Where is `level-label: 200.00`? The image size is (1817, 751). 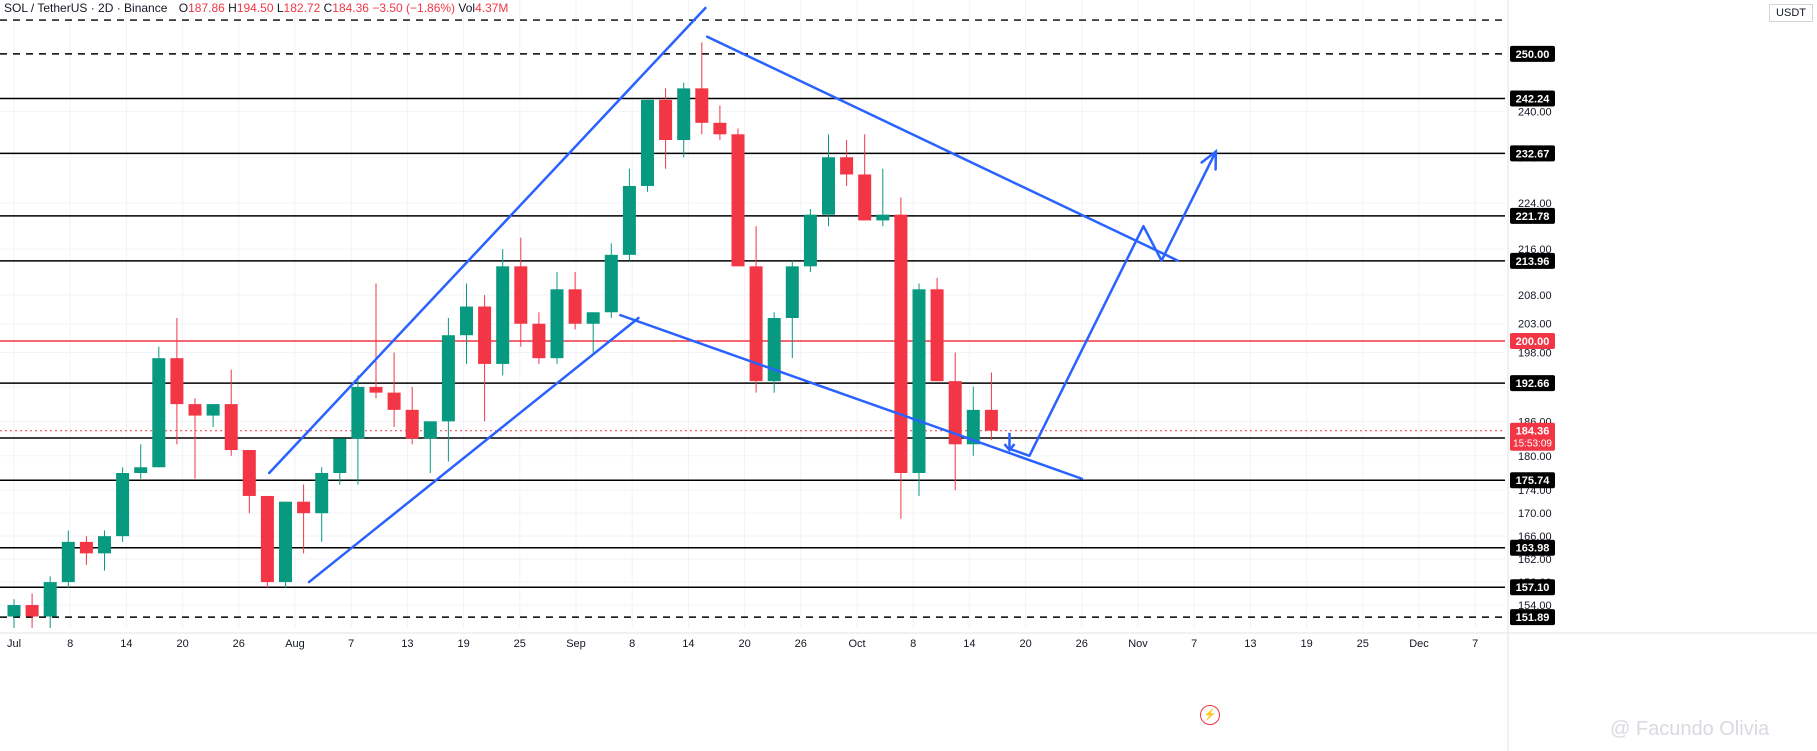 level-label: 200.00 is located at coordinates (1533, 342).